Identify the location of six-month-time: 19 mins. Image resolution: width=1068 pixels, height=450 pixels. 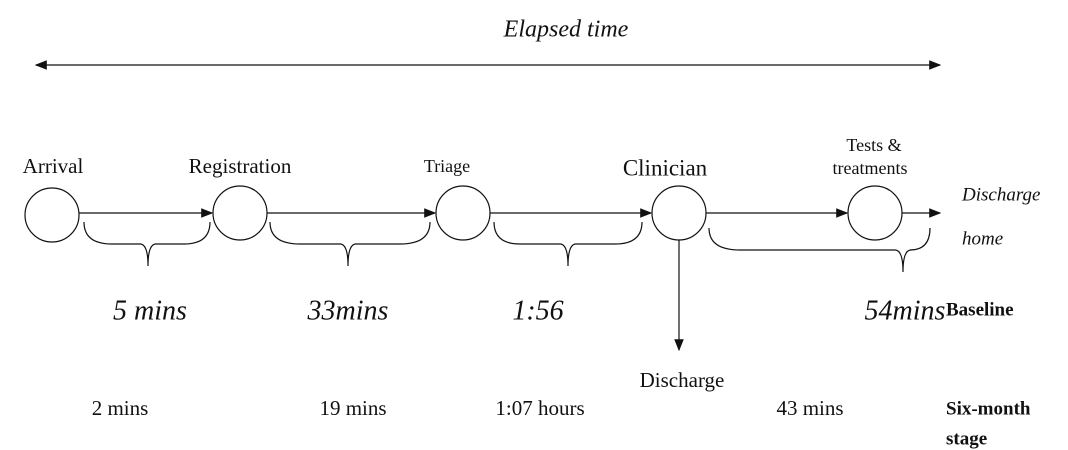
(352, 408).